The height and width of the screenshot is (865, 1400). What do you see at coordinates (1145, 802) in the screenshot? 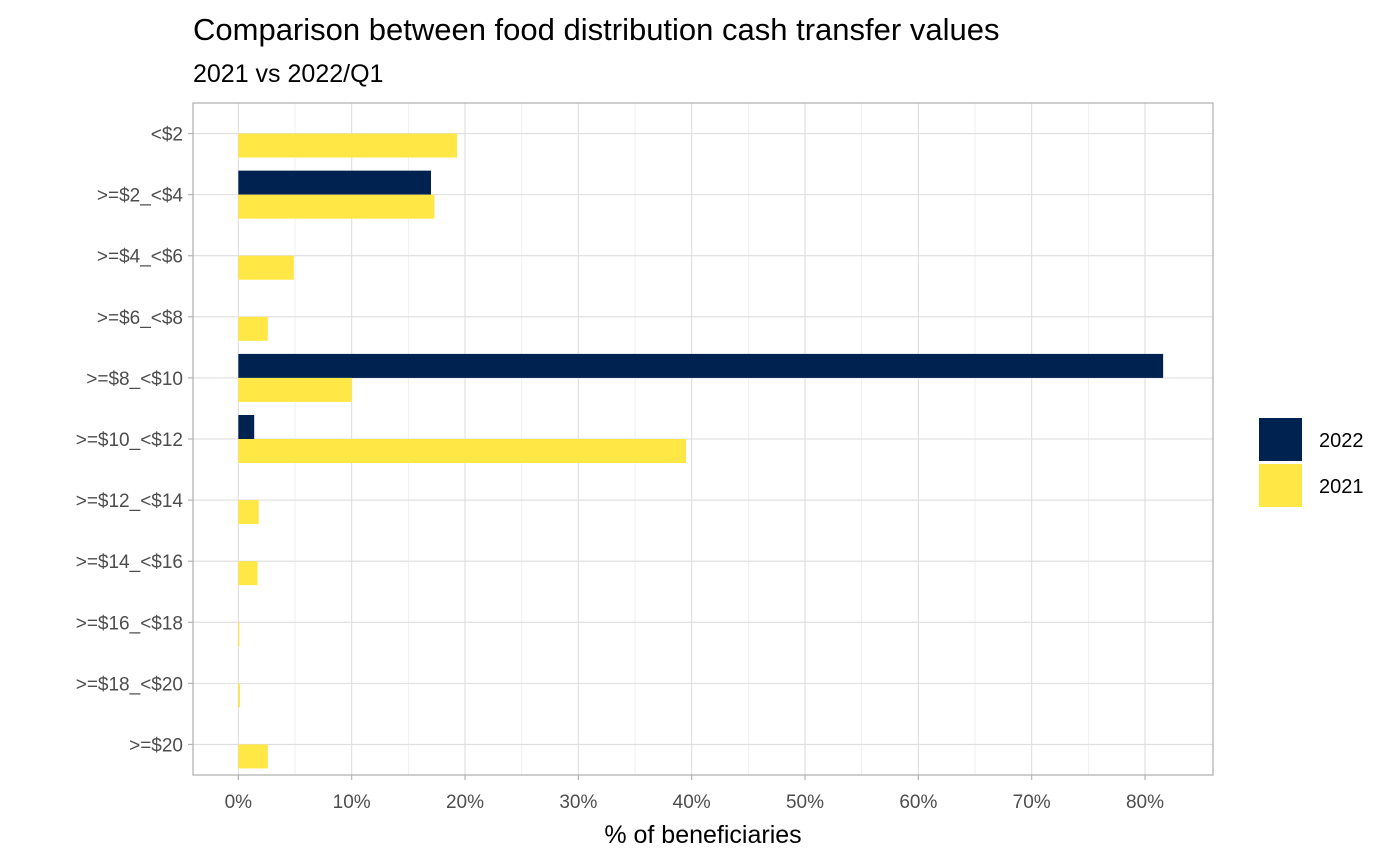
I see `x-tick-label: 80%` at bounding box center [1145, 802].